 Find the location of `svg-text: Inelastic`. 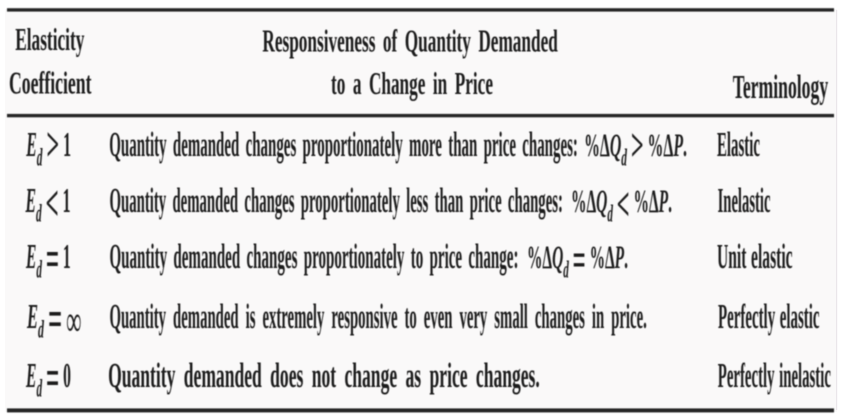

svg-text: Inelastic is located at coordinates (744, 200).